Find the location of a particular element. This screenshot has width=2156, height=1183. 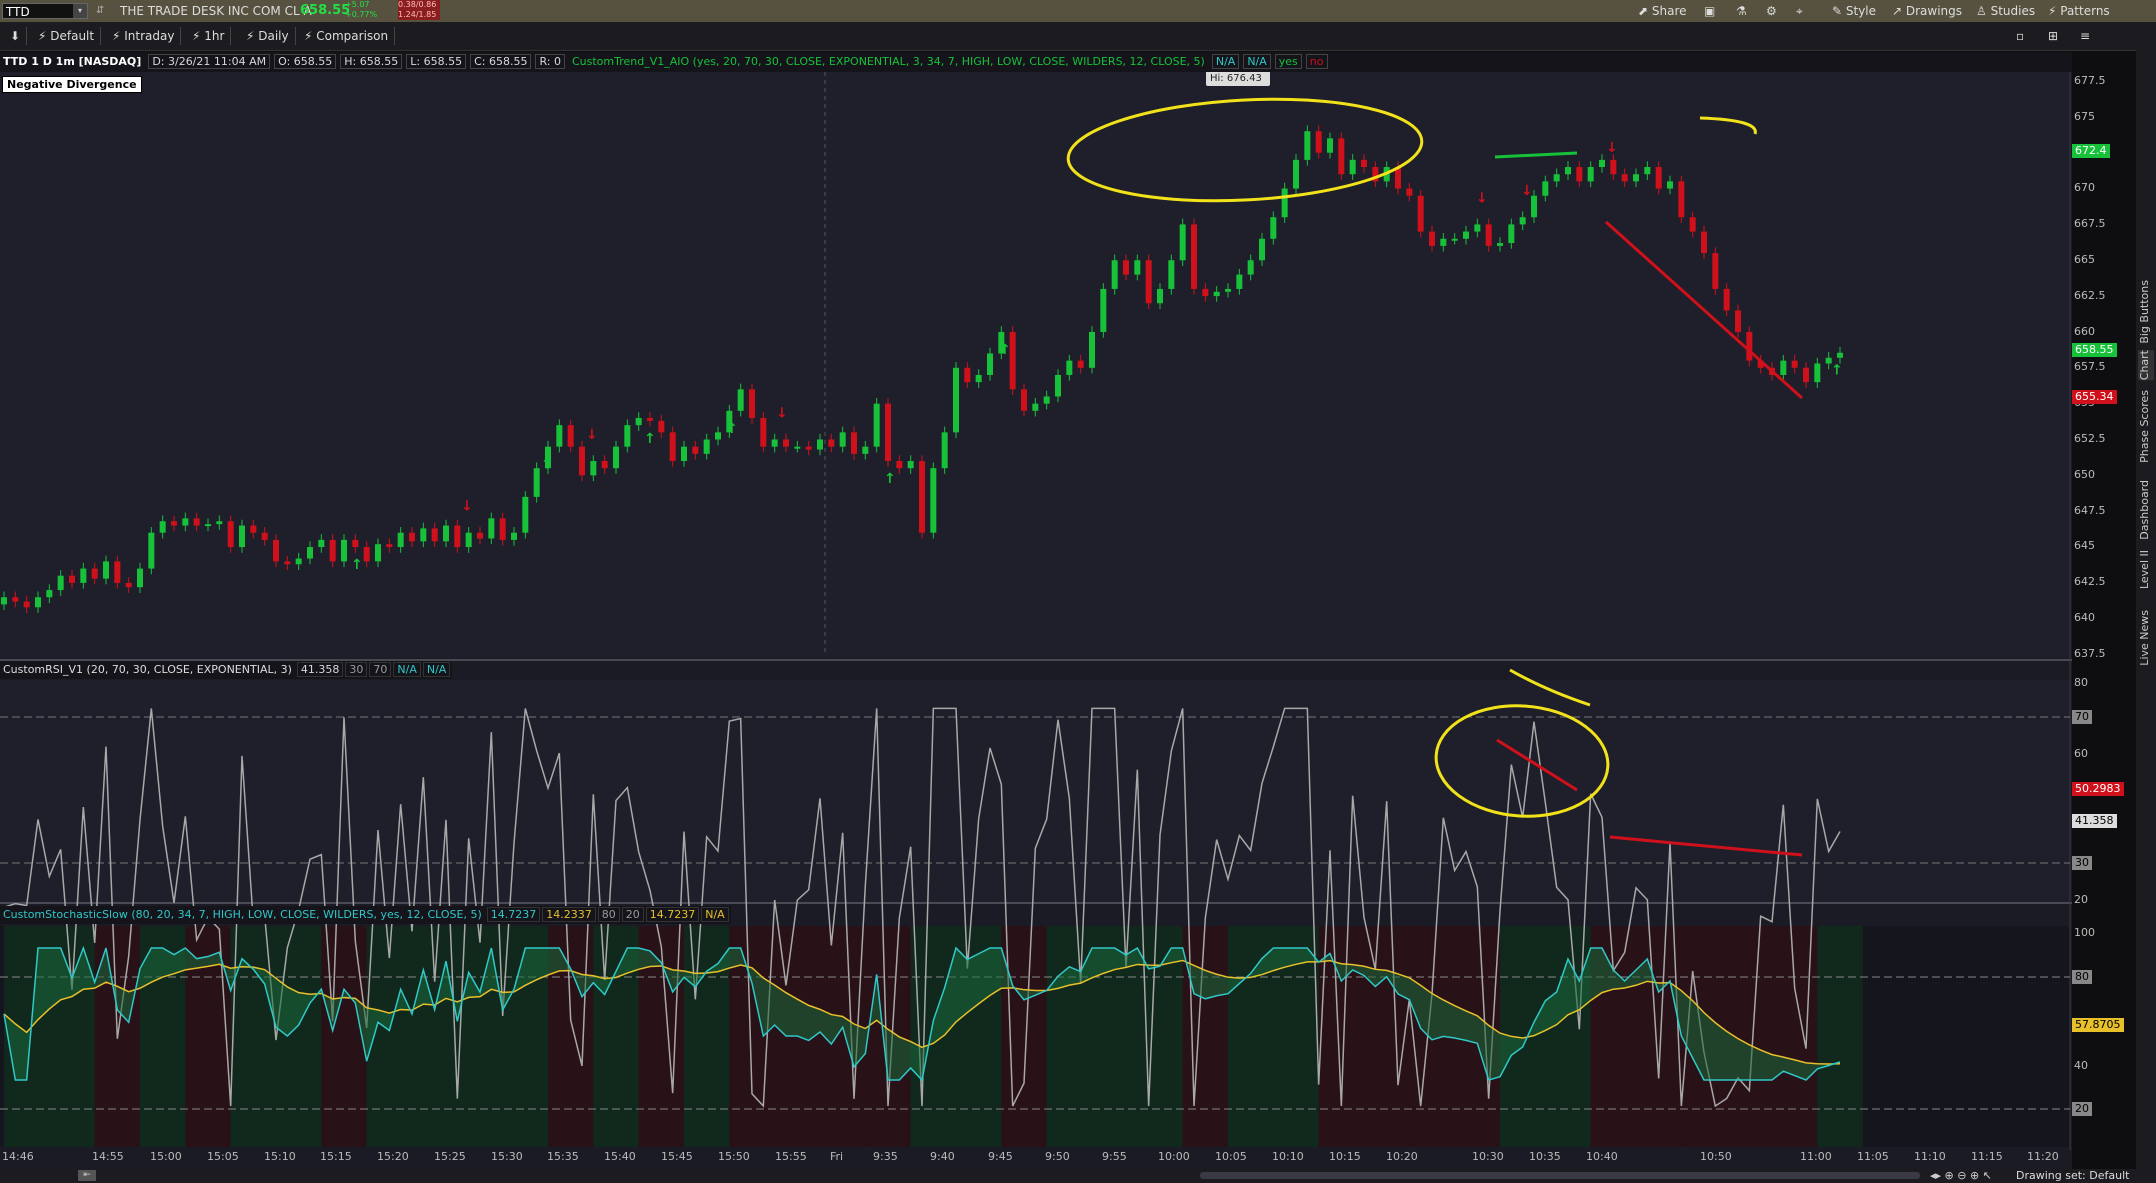

hi-label: Hi: 676.43 is located at coordinates (1236, 78).